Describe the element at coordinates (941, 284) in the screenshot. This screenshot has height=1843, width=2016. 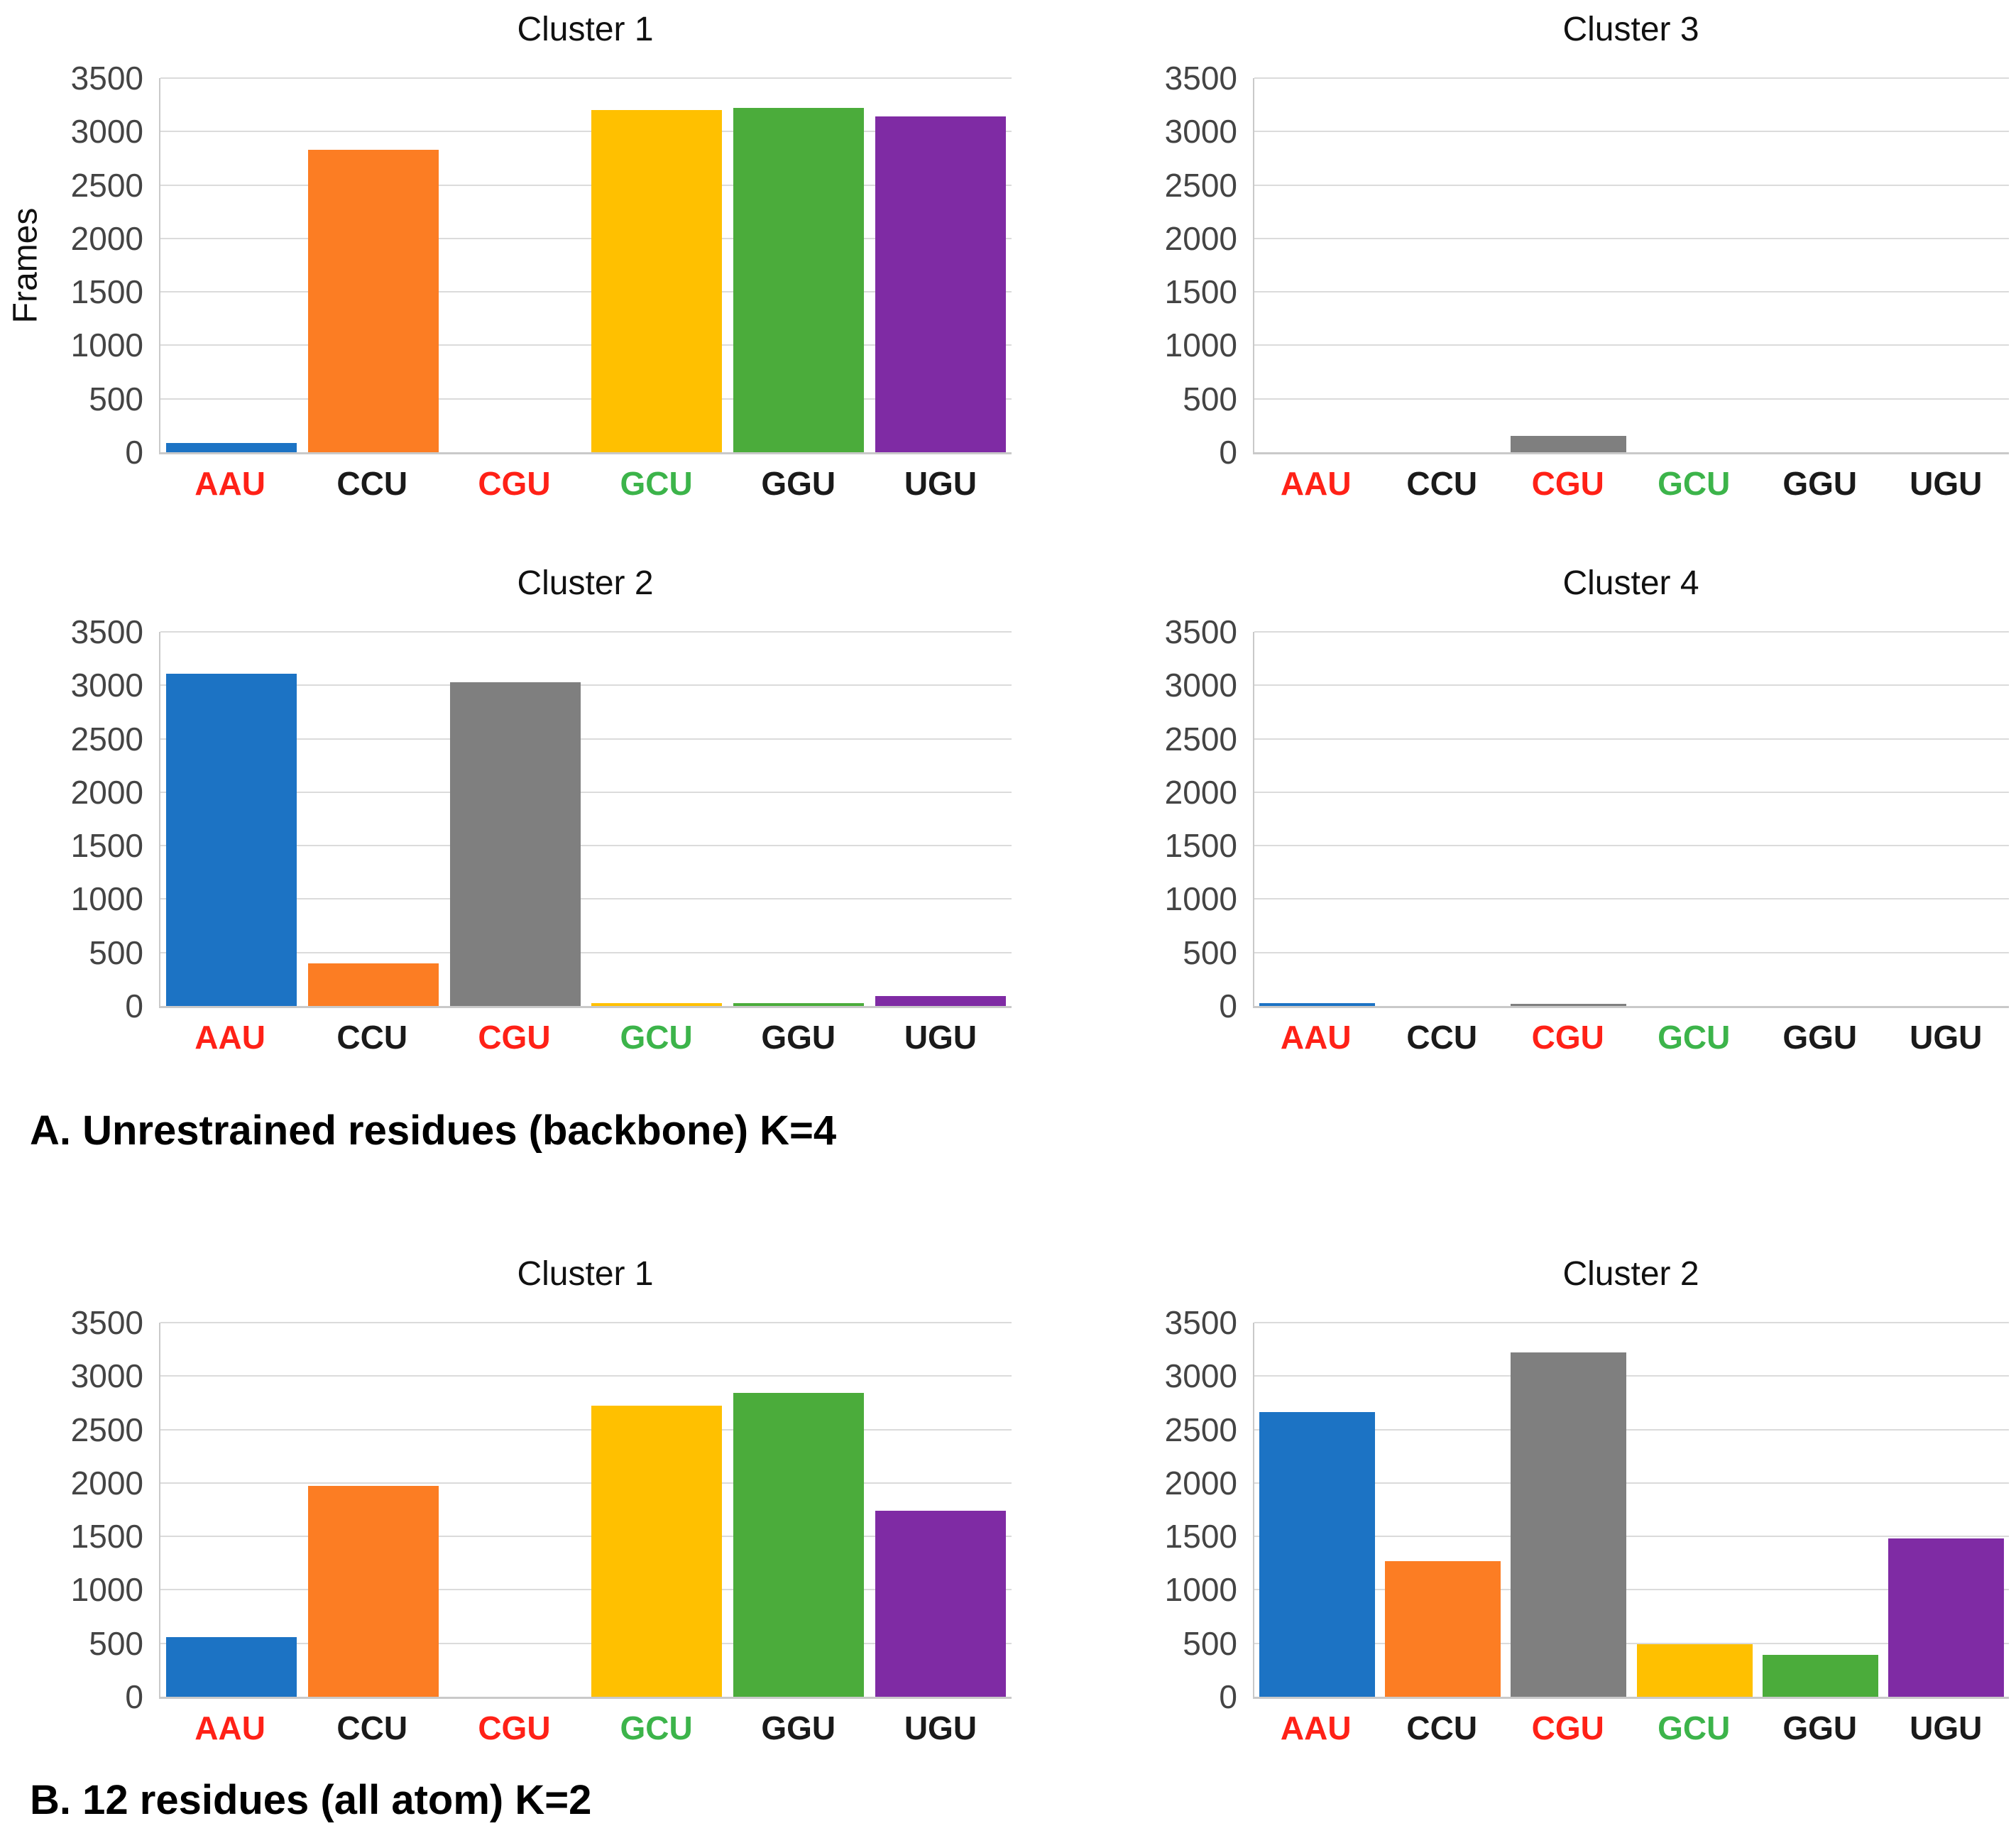
I see `bar-ugu` at that location.